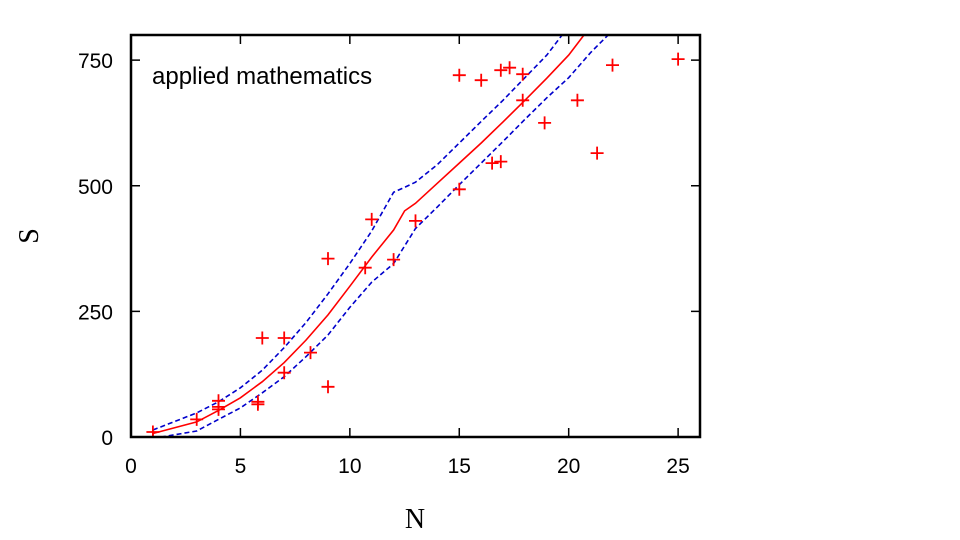 The width and height of the screenshot is (960, 540). I want to click on x-tick-label: 5, so click(241, 466).